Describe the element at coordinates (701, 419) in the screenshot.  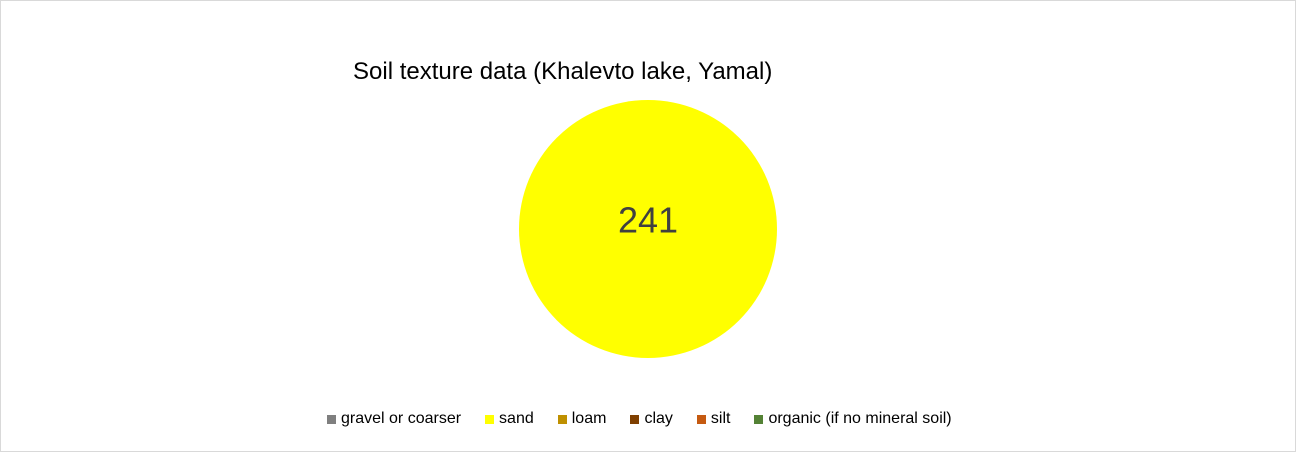
I see `legend-swatch-silt` at that location.